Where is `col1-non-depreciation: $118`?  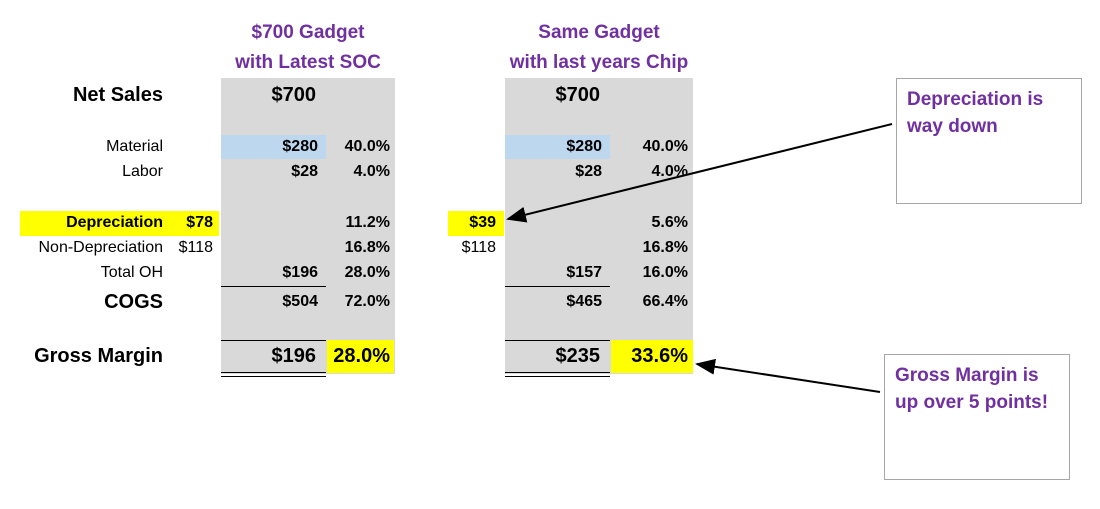
col1-non-depreciation: $118 is located at coordinates (195, 247).